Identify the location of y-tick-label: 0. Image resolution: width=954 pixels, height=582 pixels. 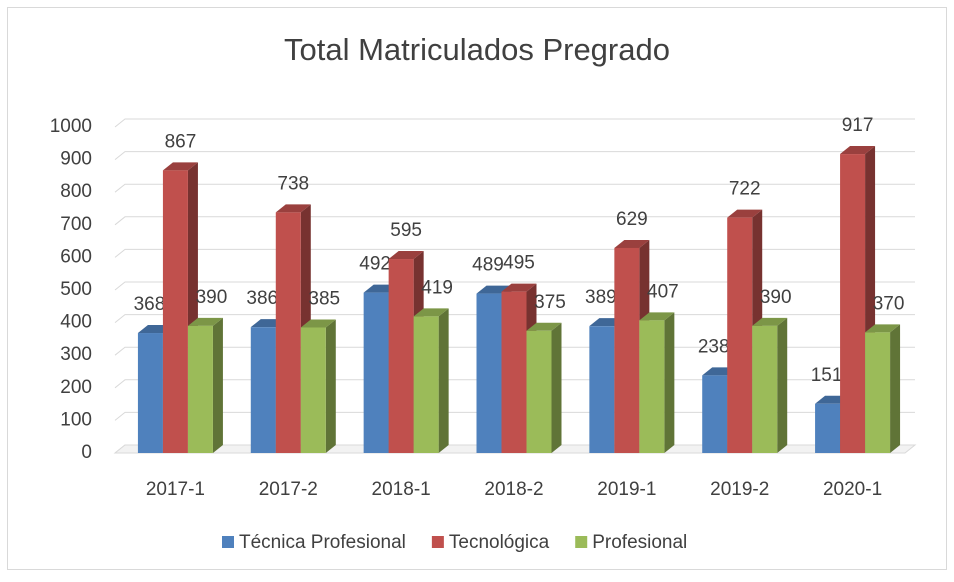
(86, 452).